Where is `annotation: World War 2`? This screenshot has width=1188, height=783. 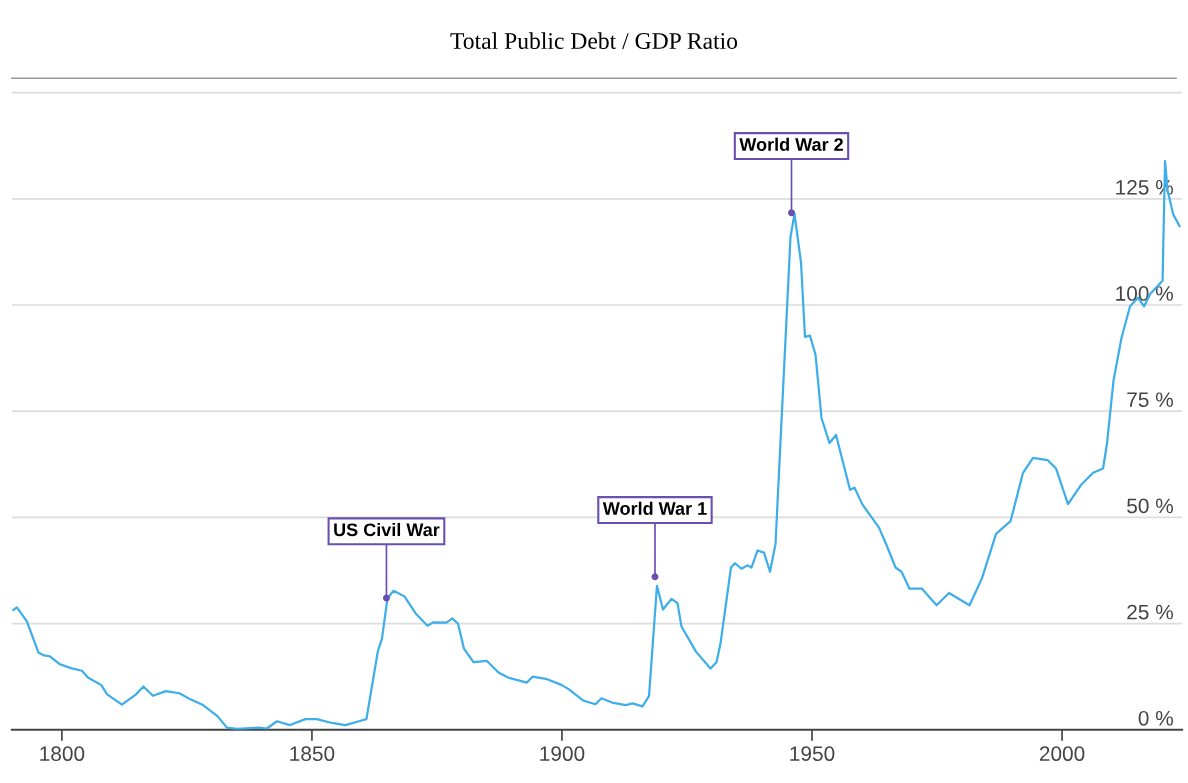 annotation: World War 2 is located at coordinates (791, 144).